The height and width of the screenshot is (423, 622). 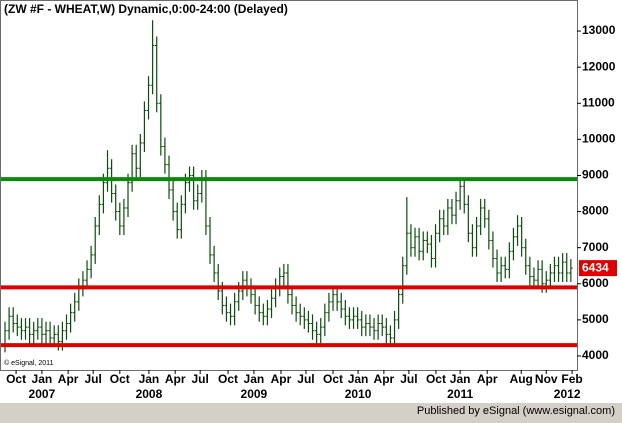 I want to click on y-tick-label: 8000, so click(x=595, y=211).